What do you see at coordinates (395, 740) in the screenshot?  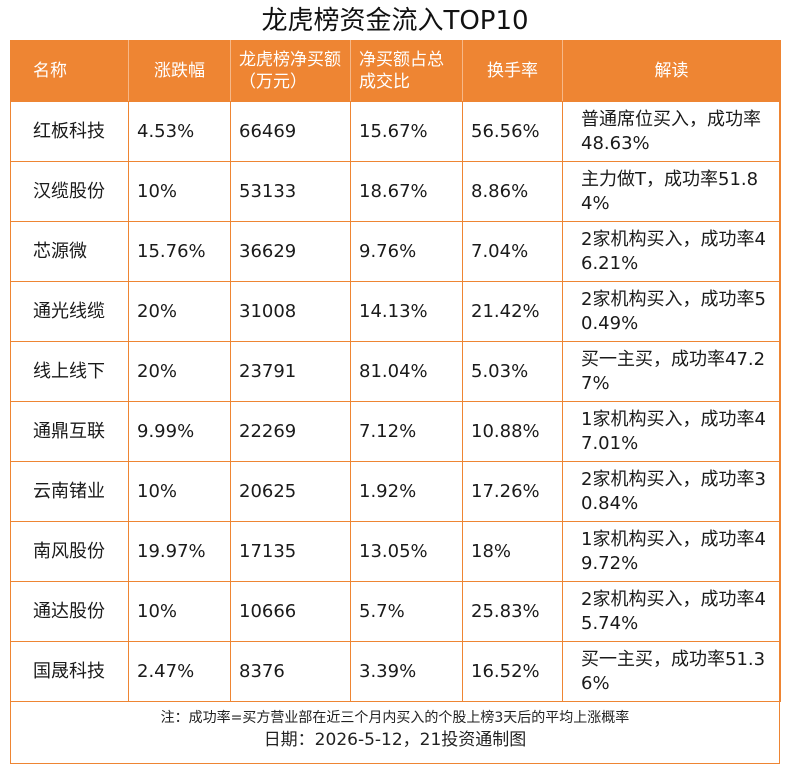 I see `date-credit-line: 日期：2026-5-12，21投资通制图` at bounding box center [395, 740].